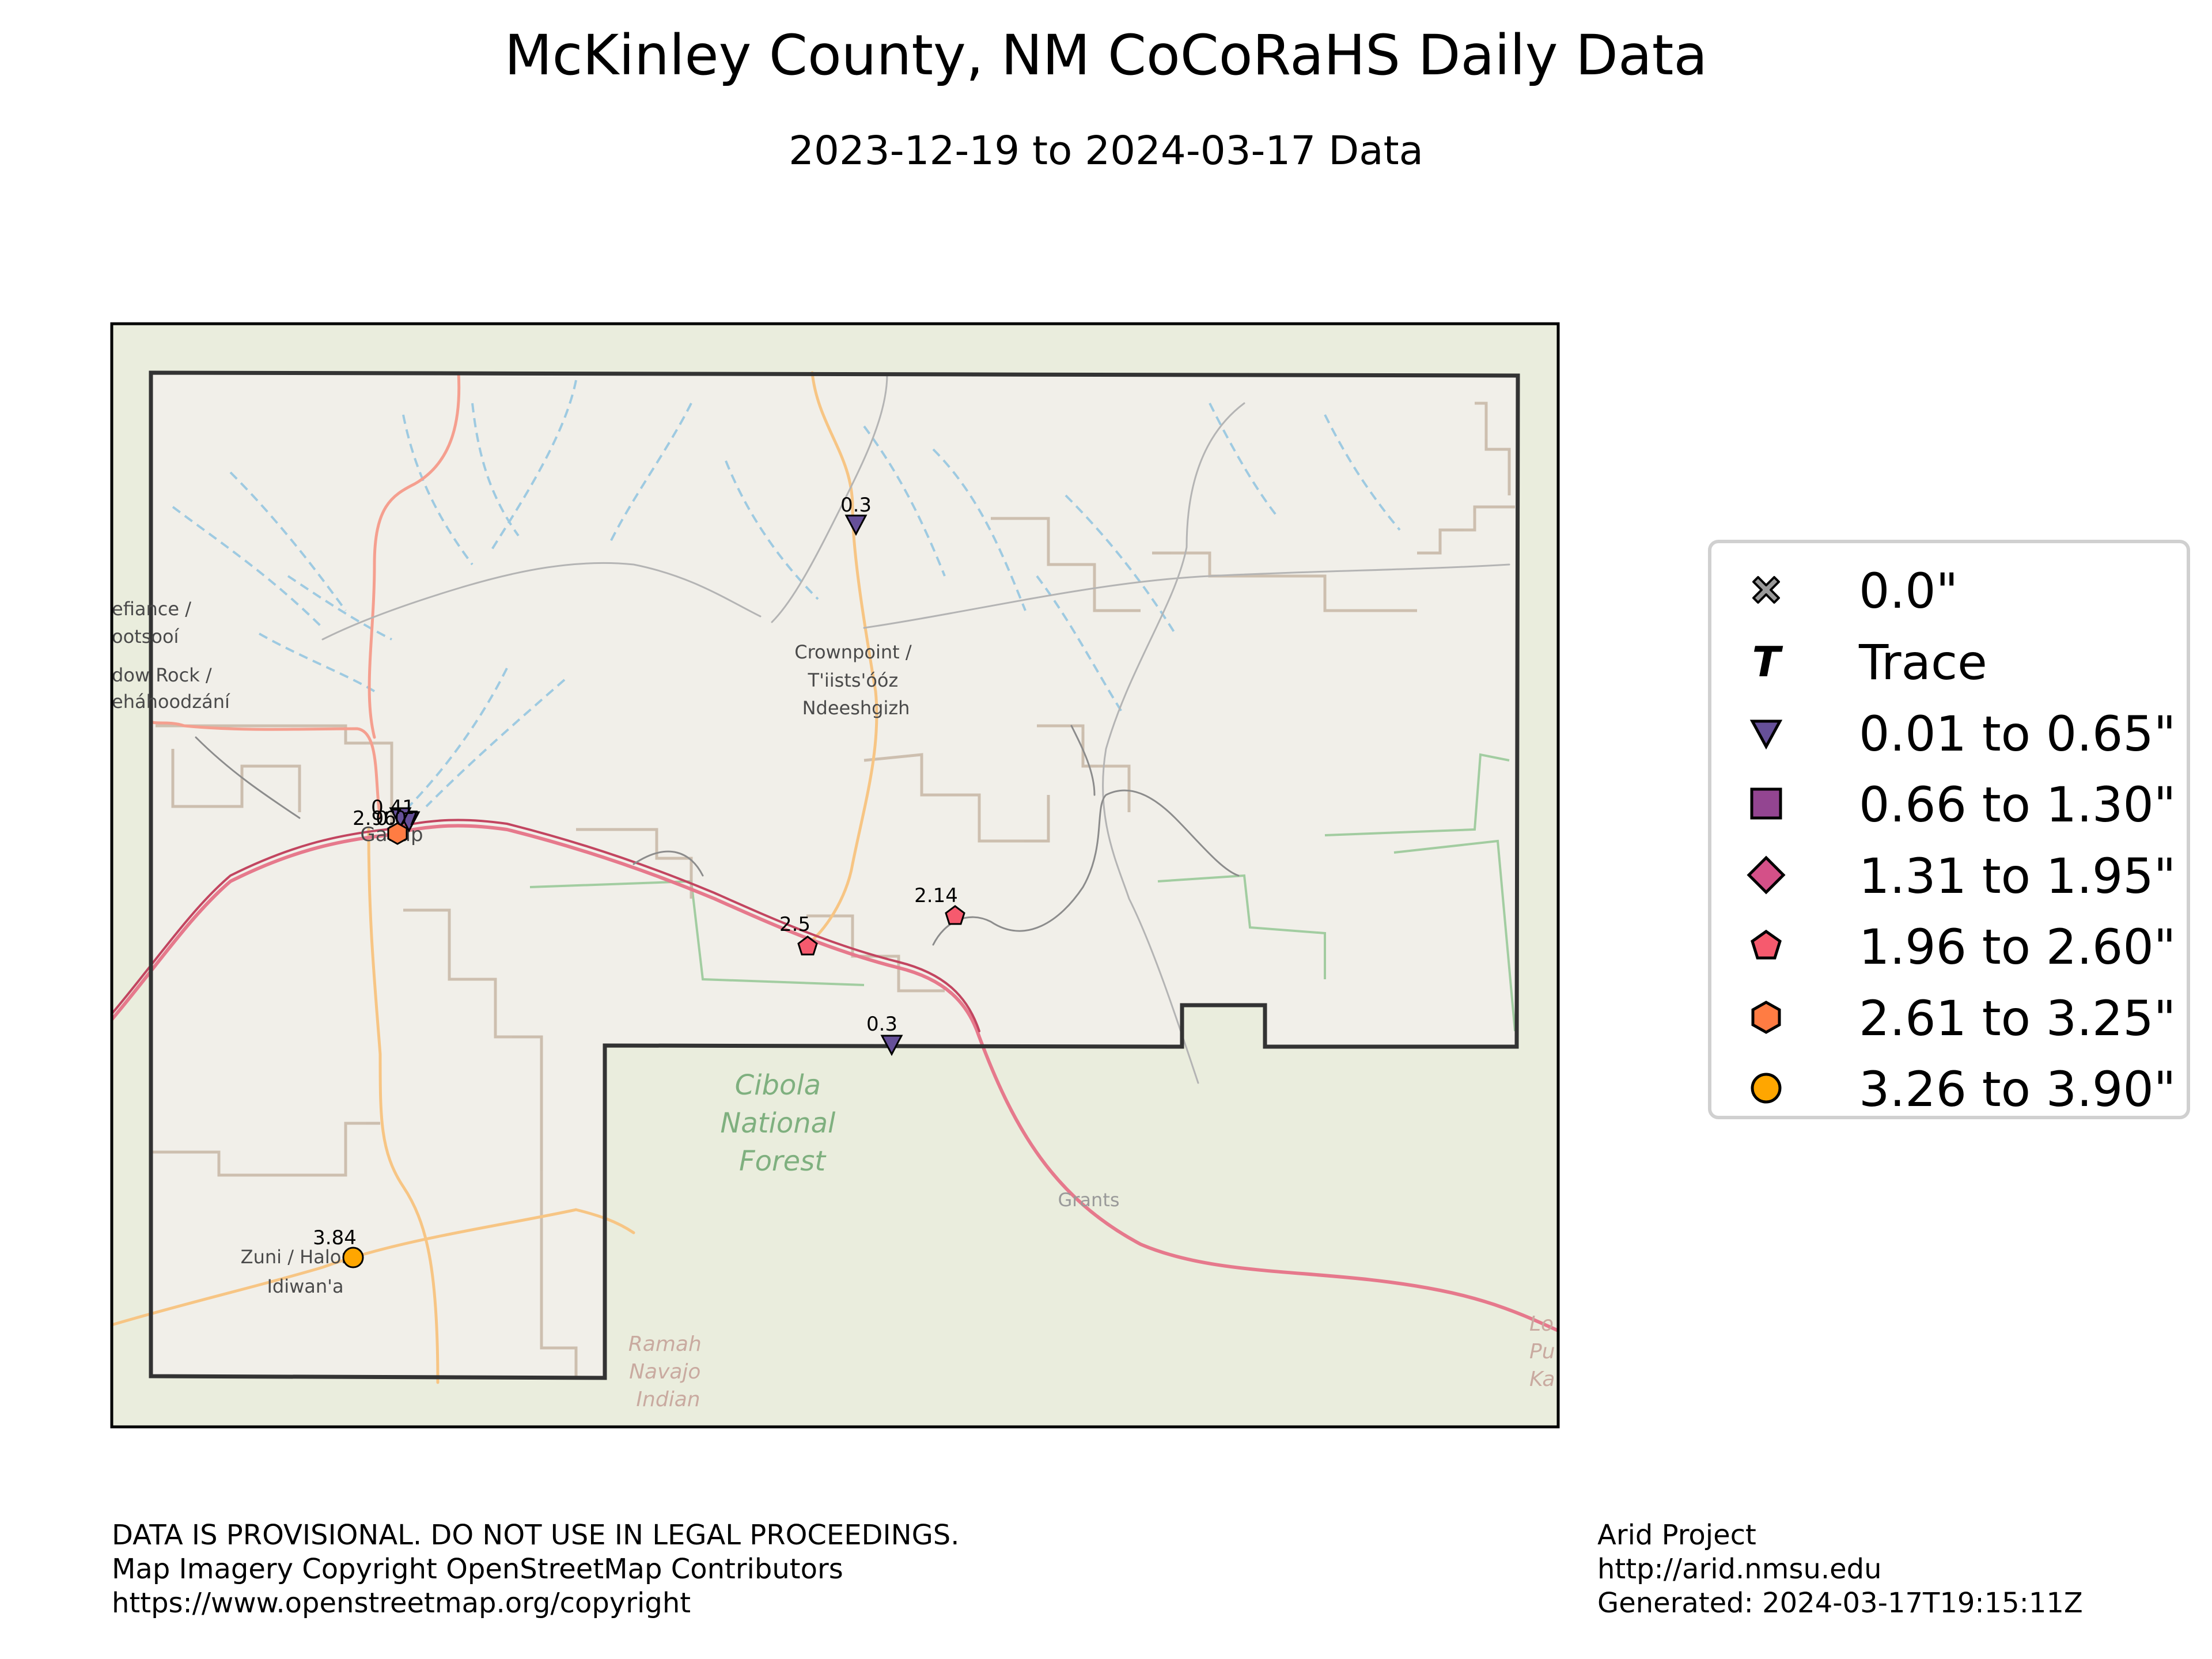 The width and height of the screenshot is (2212, 1659). What do you see at coordinates (668, 1371) in the screenshot?
I see `place-label-ramah-navajo-indian: Ramah Navajo Indian` at bounding box center [668, 1371].